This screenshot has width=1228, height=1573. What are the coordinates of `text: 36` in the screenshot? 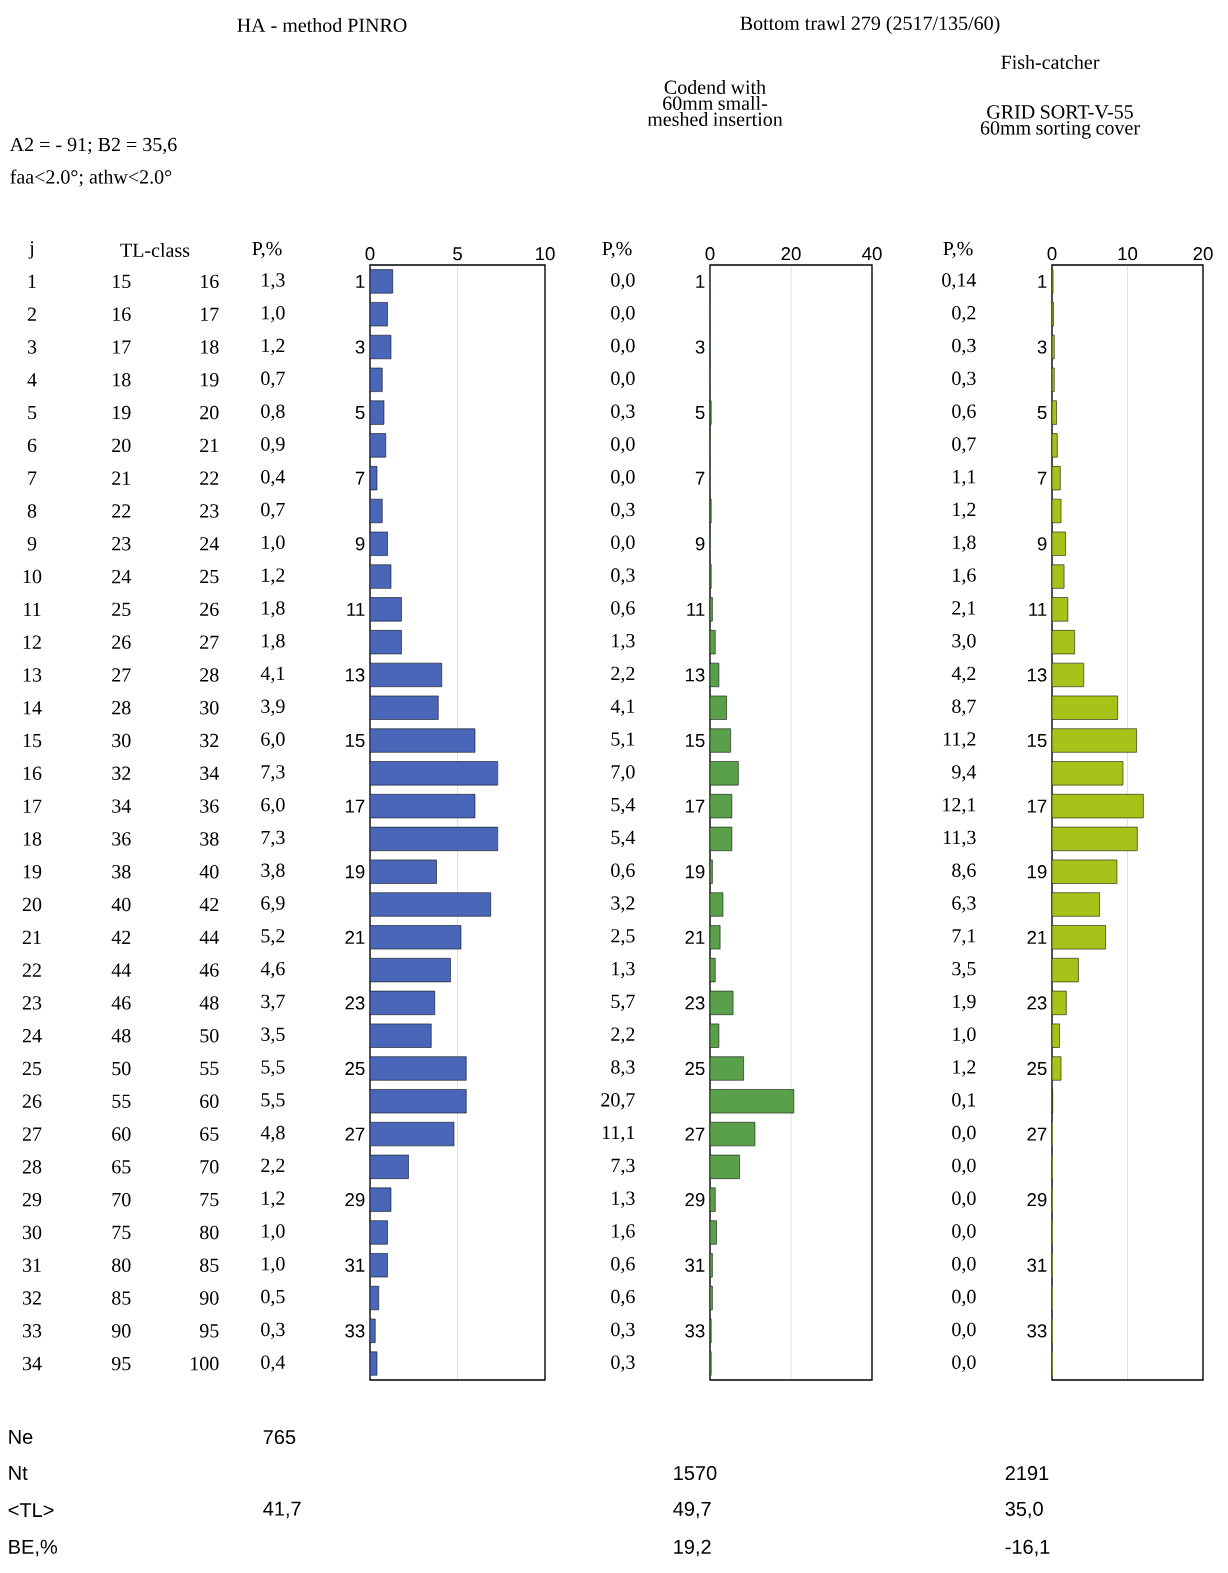 It's located at (121, 839).